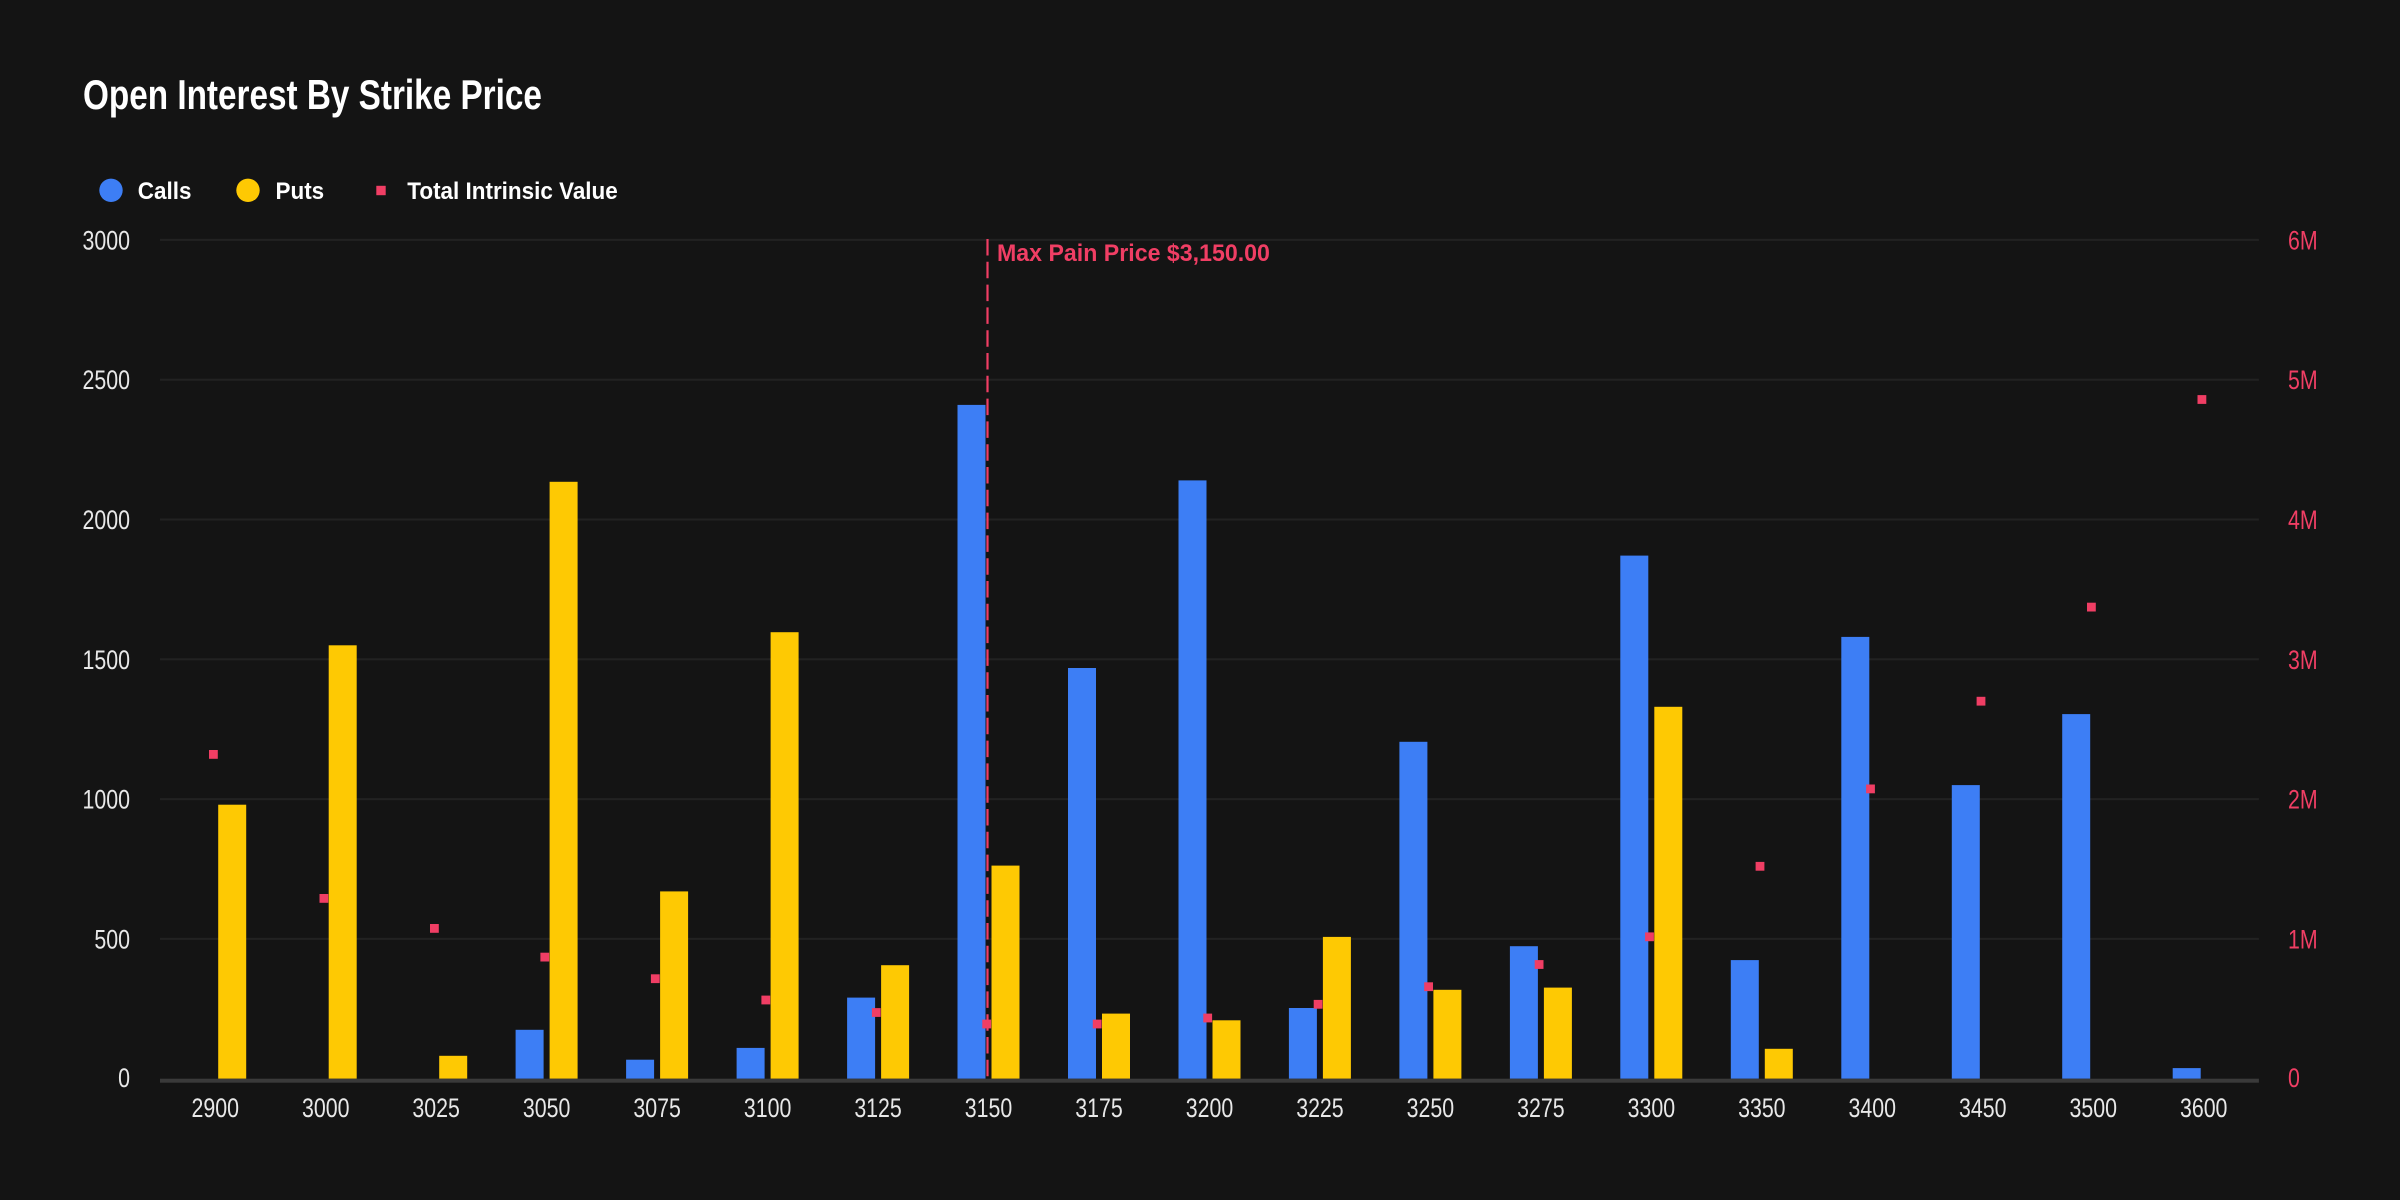  What do you see at coordinates (2203, 1109) in the screenshot?
I see `svg-text: 3600` at bounding box center [2203, 1109].